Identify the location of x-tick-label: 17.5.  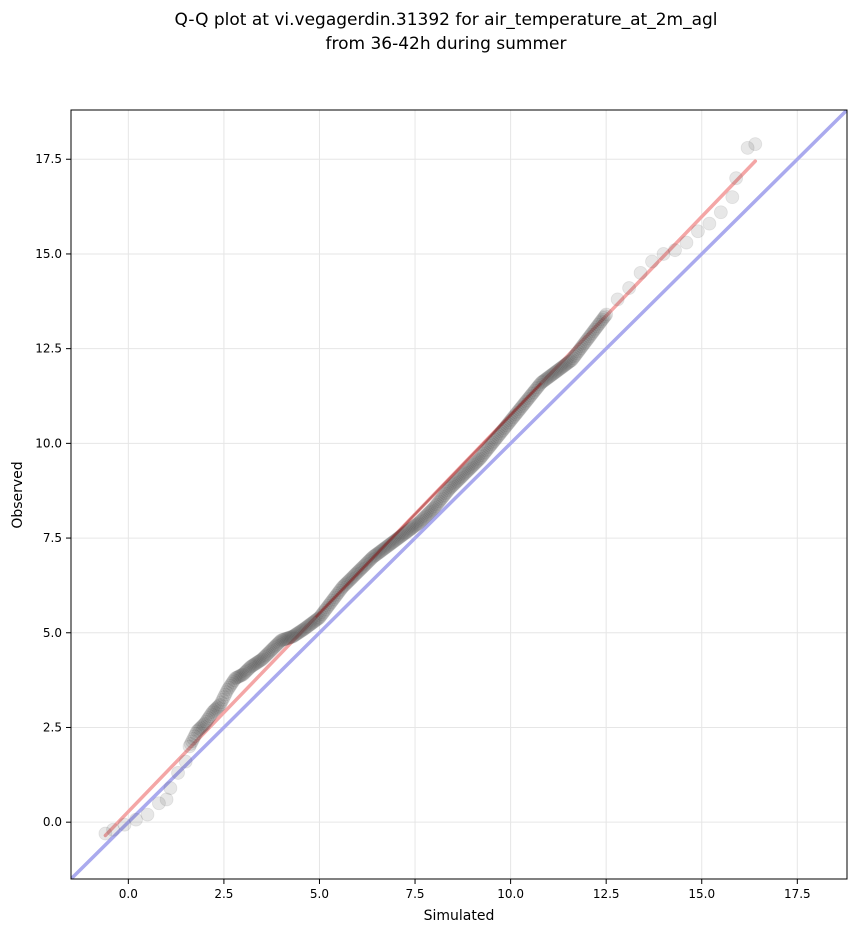
(797, 894).